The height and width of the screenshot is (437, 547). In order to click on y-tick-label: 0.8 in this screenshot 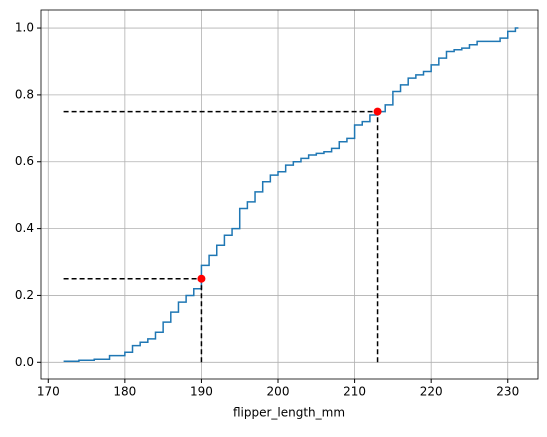, I will do `click(24, 94)`.